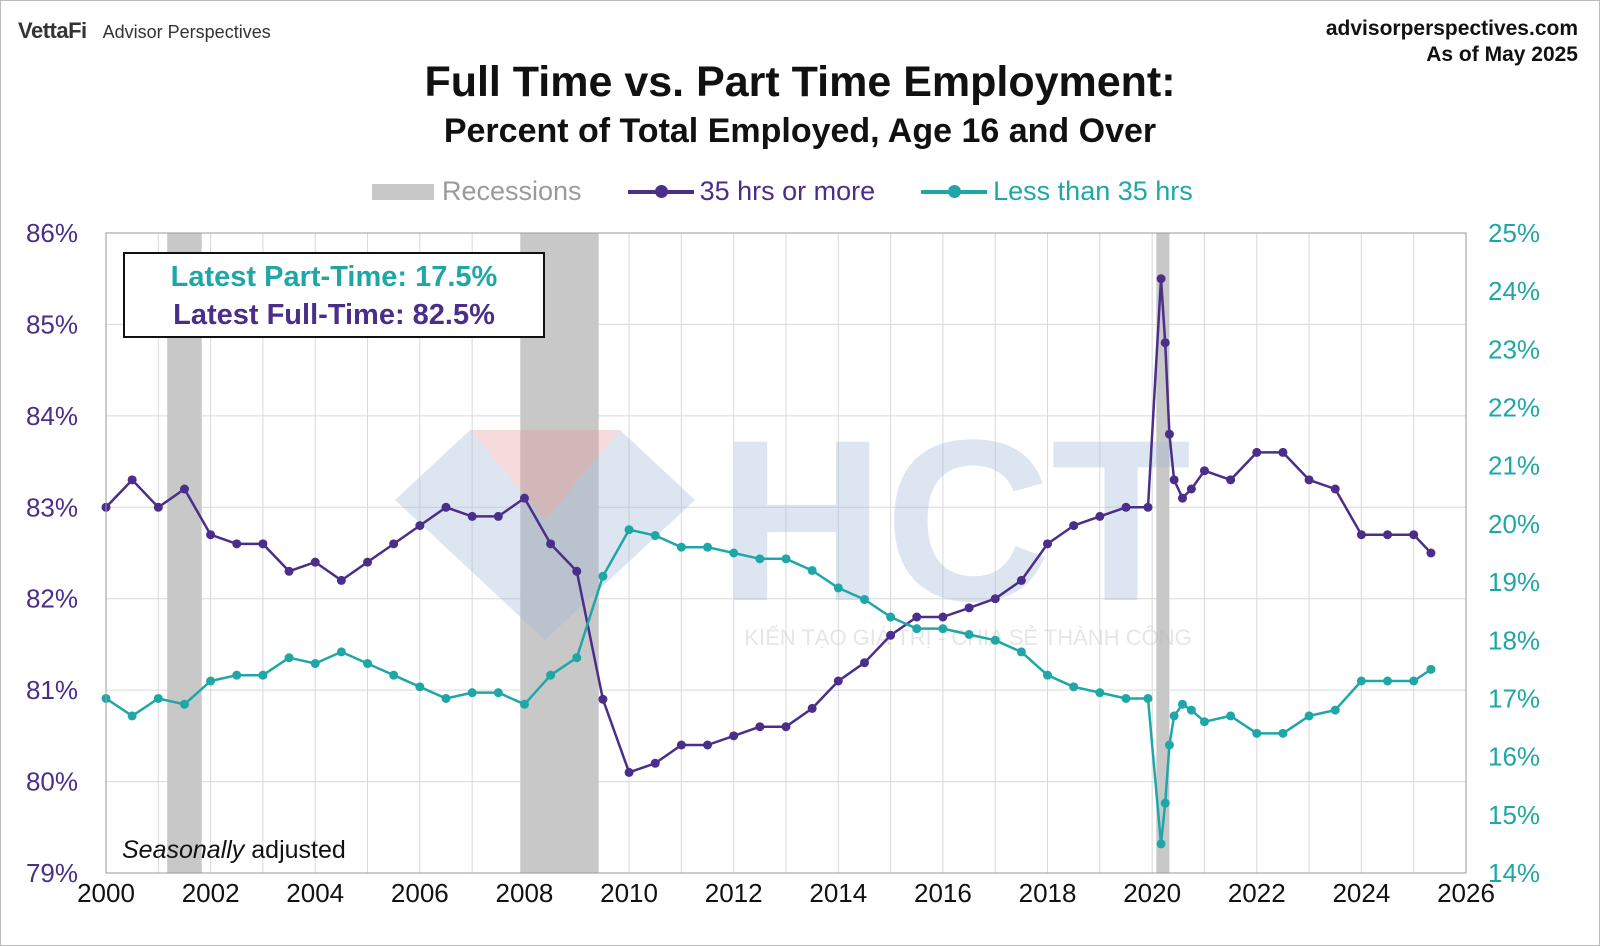 This screenshot has width=1600, height=946. I want to click on legend-recessions-label: Recessions, so click(512, 191).